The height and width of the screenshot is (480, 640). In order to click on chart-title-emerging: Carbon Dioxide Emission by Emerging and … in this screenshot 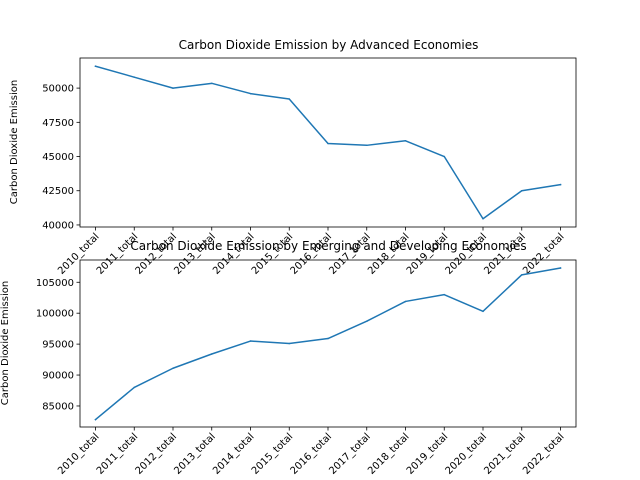, I will do `click(328, 246)`.